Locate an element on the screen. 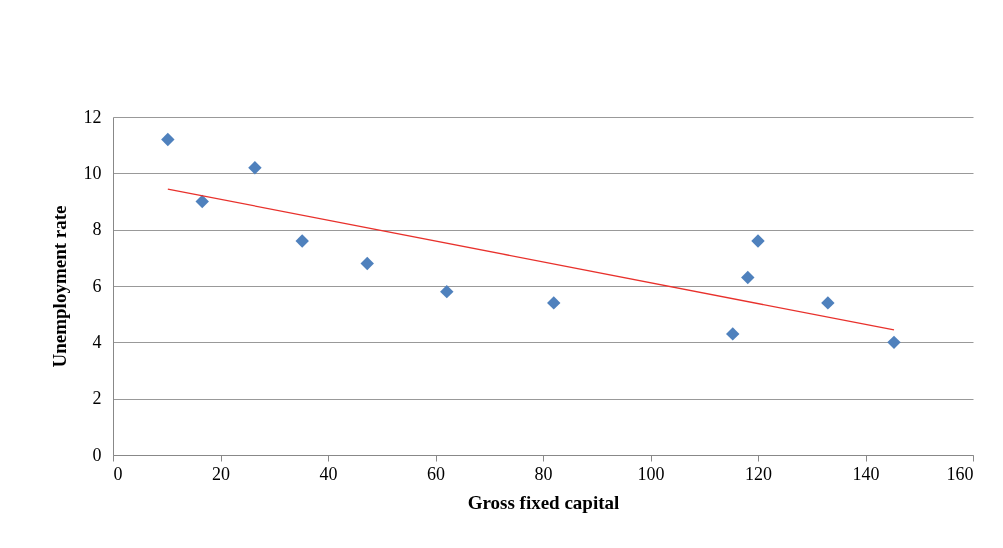 The image size is (1003, 548). x-tick-label: 80 is located at coordinates (543, 473).